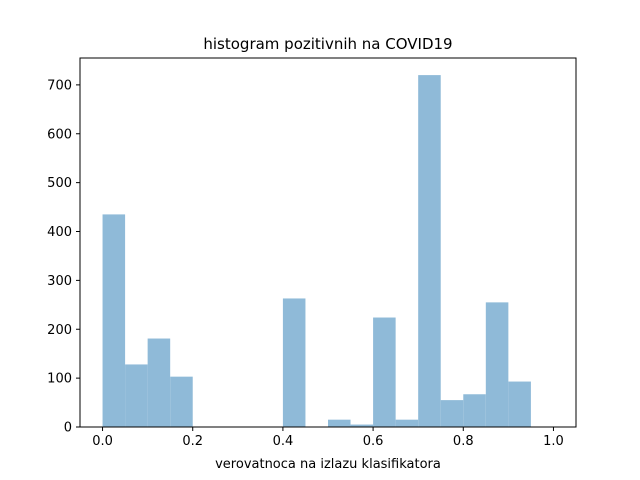 The image size is (640, 480). I want to click on x-tick-label: 0.6, so click(373, 441).